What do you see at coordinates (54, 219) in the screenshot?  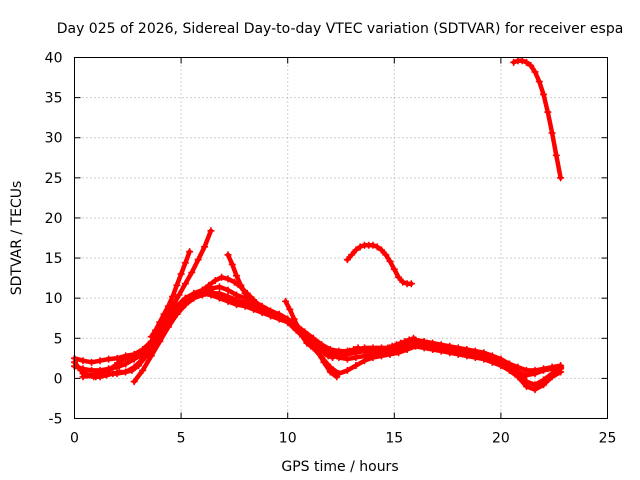 I see `y-tick-label: 20` at bounding box center [54, 219].